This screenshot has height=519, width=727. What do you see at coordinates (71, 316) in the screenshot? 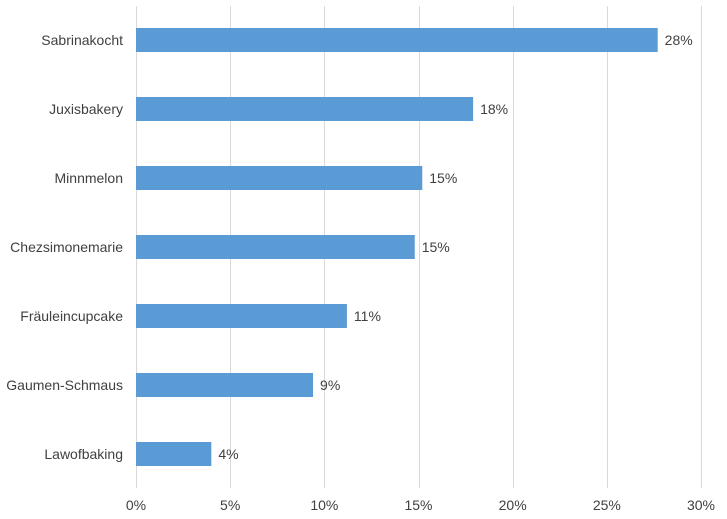
I see `category-label: Fräuleincupcake` at bounding box center [71, 316].